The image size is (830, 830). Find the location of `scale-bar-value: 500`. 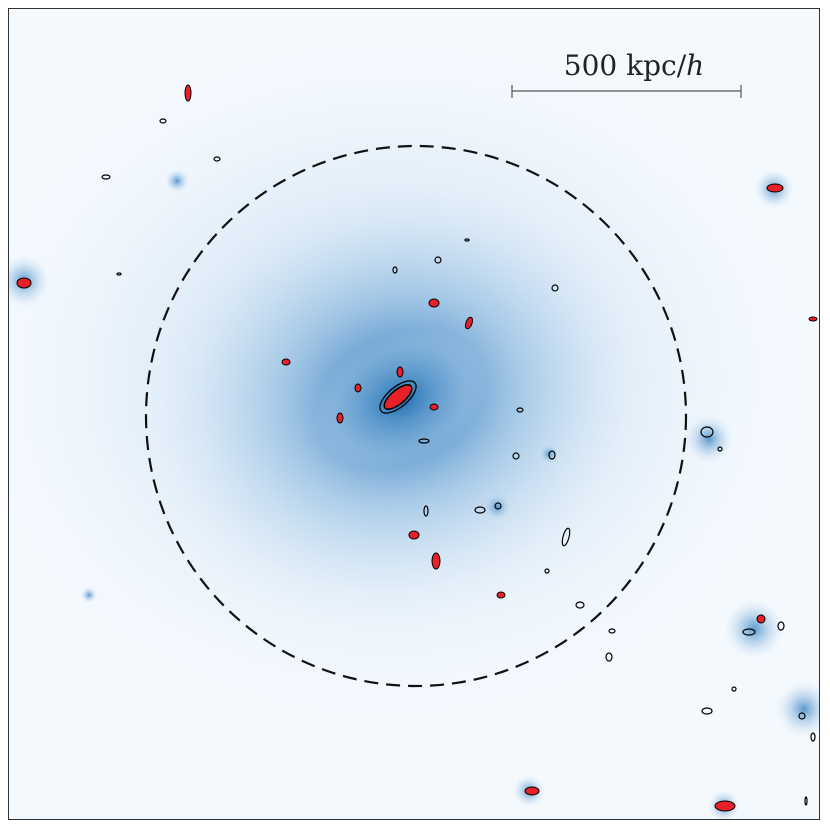

scale-bar-value: 500 is located at coordinates (590, 65).